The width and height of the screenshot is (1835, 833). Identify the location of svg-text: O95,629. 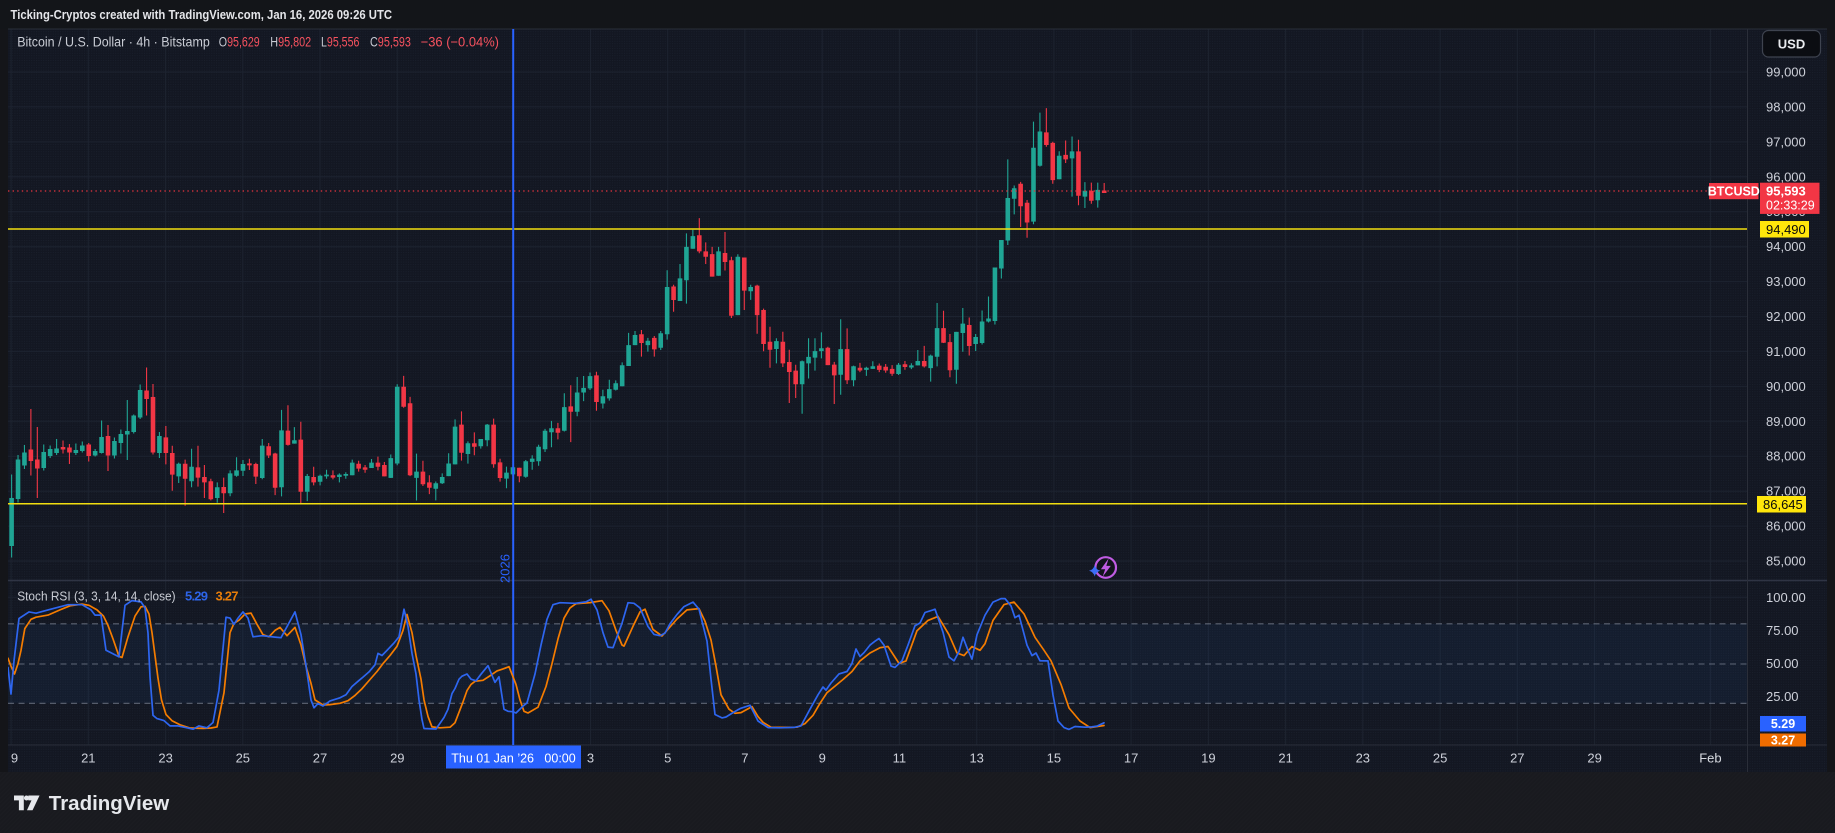
(239, 42).